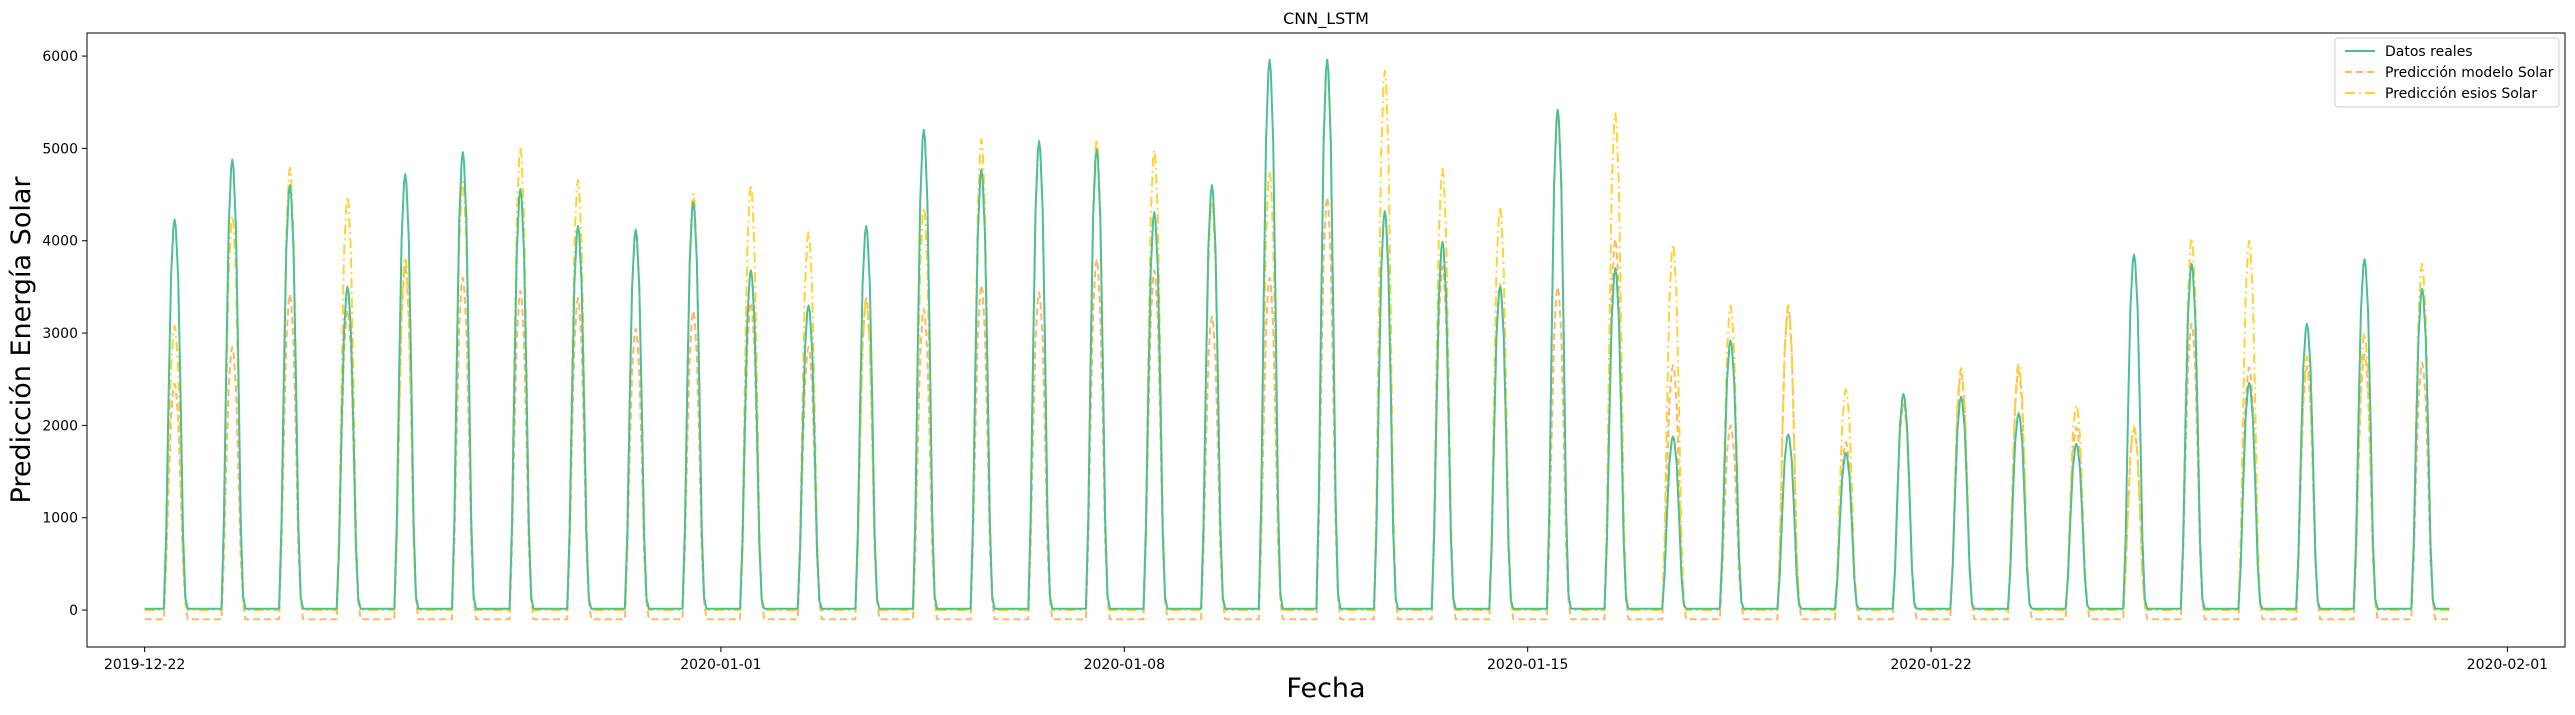 This screenshot has width=2575, height=715. Describe the element at coordinates (60, 242) in the screenshot. I see `y-tick-label: 4000` at that location.